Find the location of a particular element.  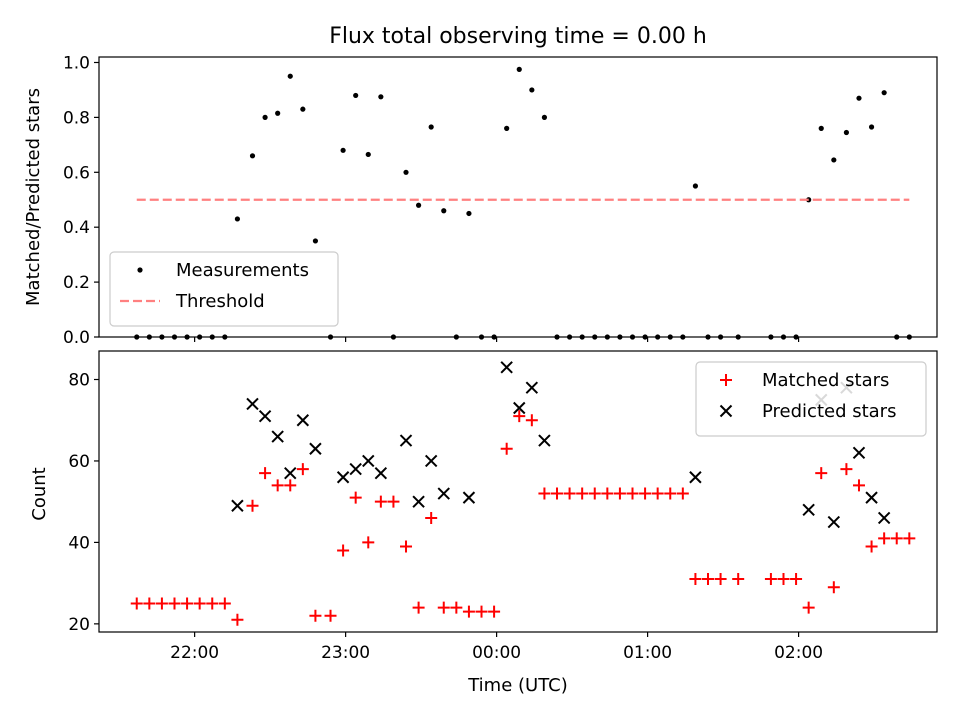

legend-label: Matched stars is located at coordinates (825, 380).